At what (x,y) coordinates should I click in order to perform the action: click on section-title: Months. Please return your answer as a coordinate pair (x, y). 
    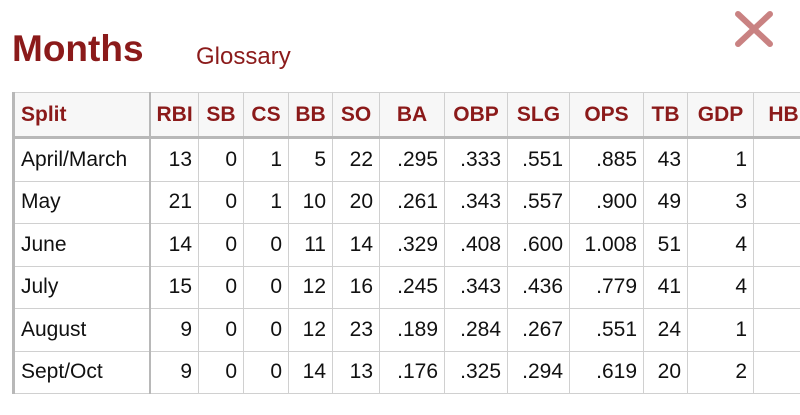
    Looking at the image, I should click on (78, 48).